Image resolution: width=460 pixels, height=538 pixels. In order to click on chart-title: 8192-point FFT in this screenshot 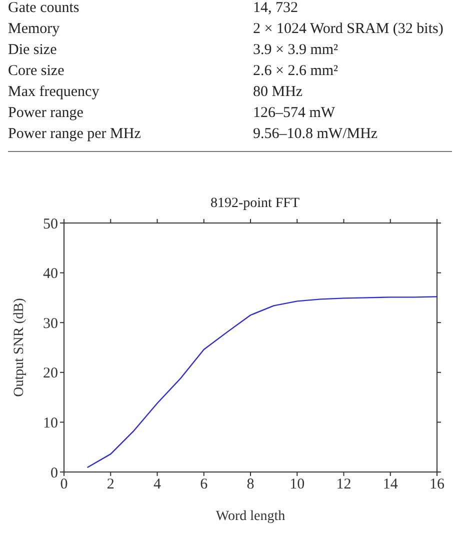, I will do `click(255, 204)`.